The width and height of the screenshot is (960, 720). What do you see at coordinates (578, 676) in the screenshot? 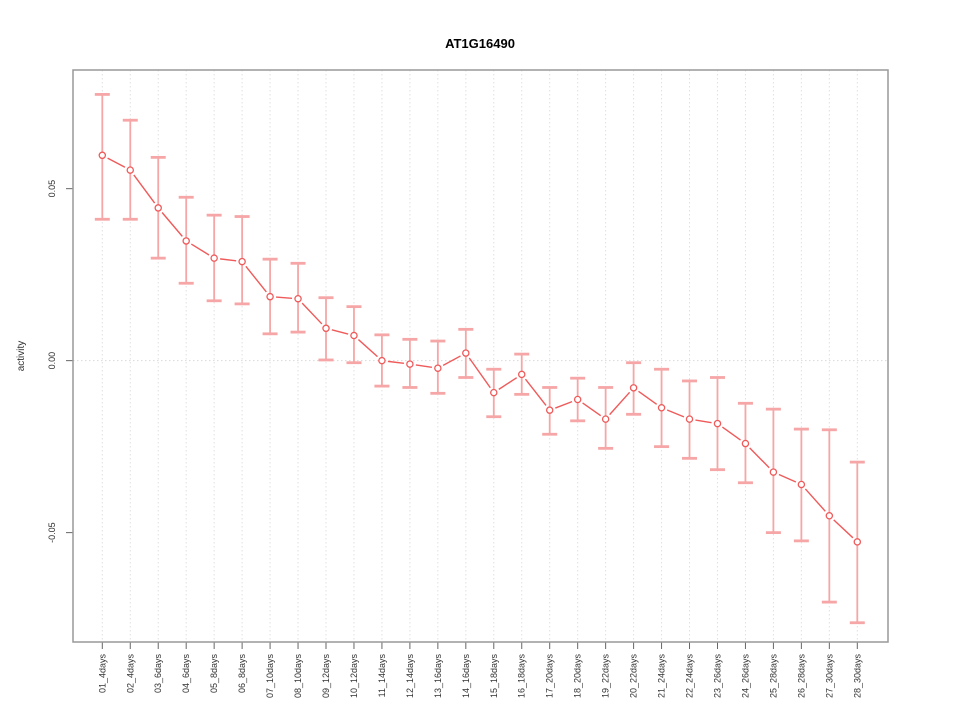
I see `x-tick-label: 18_20days` at bounding box center [578, 676].